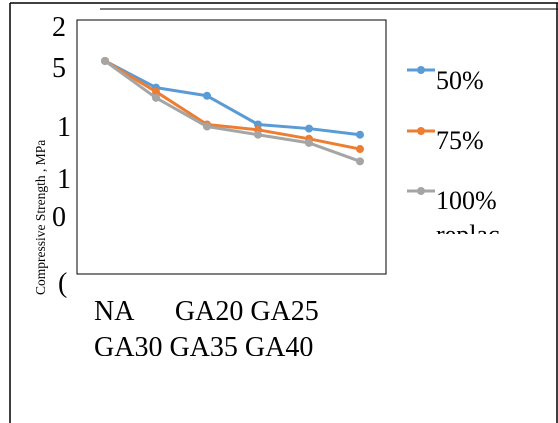 The height and width of the screenshot is (423, 558). What do you see at coordinates (460, 139) in the screenshot?
I see `legend-label-75: 75%` at bounding box center [460, 139].